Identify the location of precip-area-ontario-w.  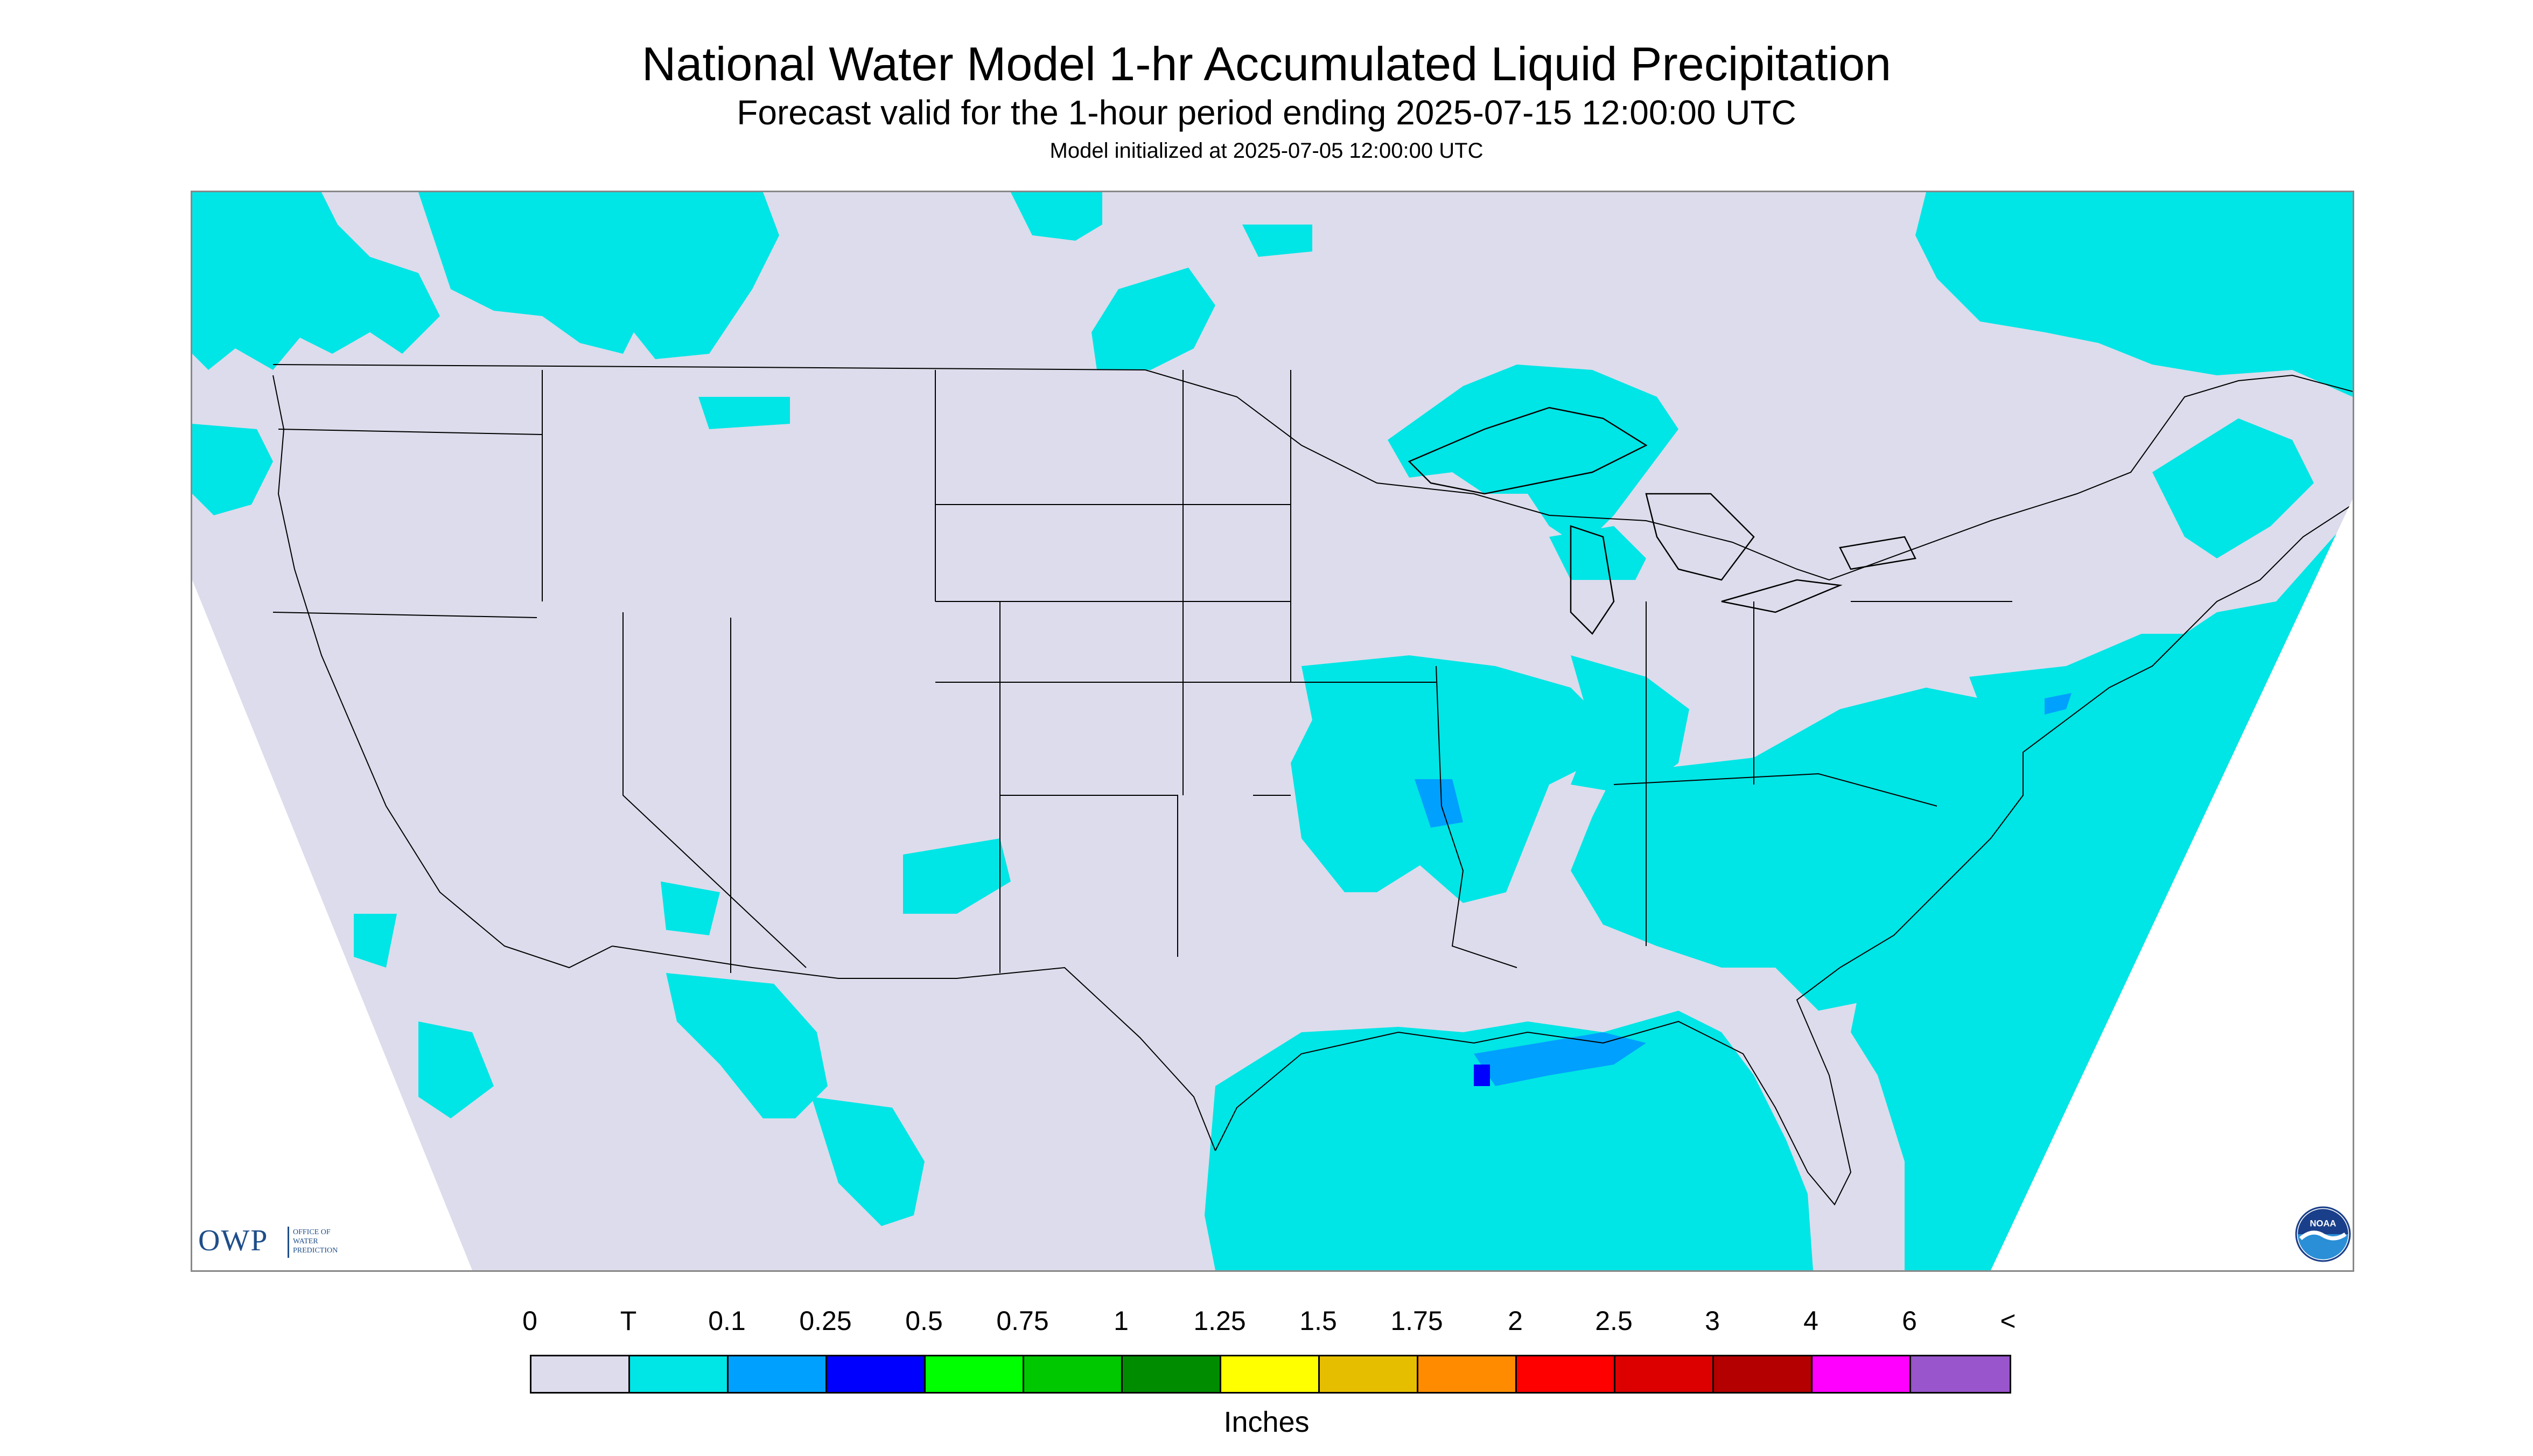
(1277, 241).